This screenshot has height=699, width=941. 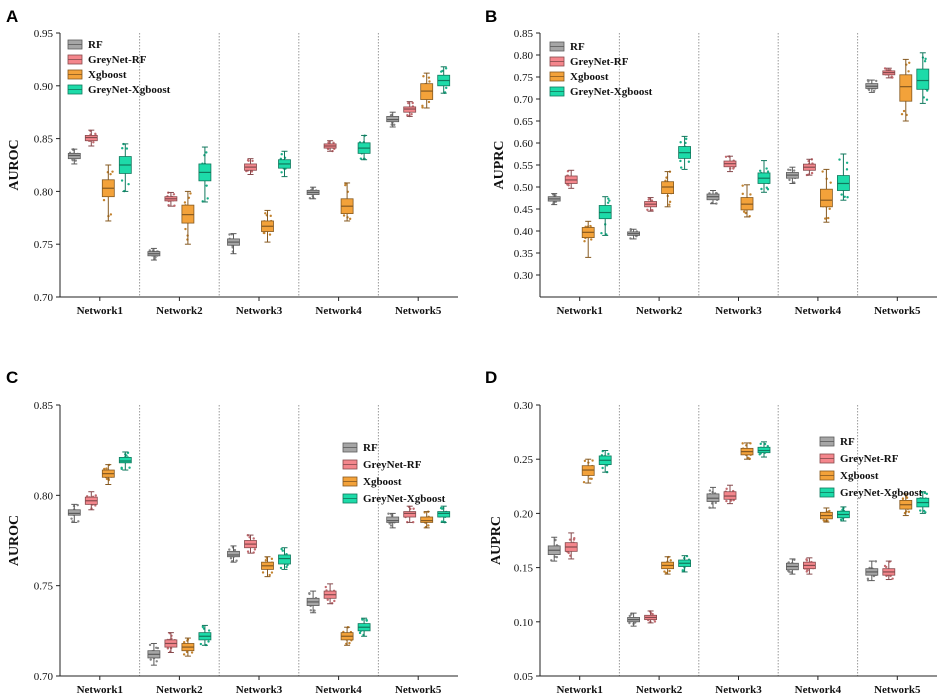 What do you see at coordinates (491, 16) in the screenshot?
I see `panel-letter: B` at bounding box center [491, 16].